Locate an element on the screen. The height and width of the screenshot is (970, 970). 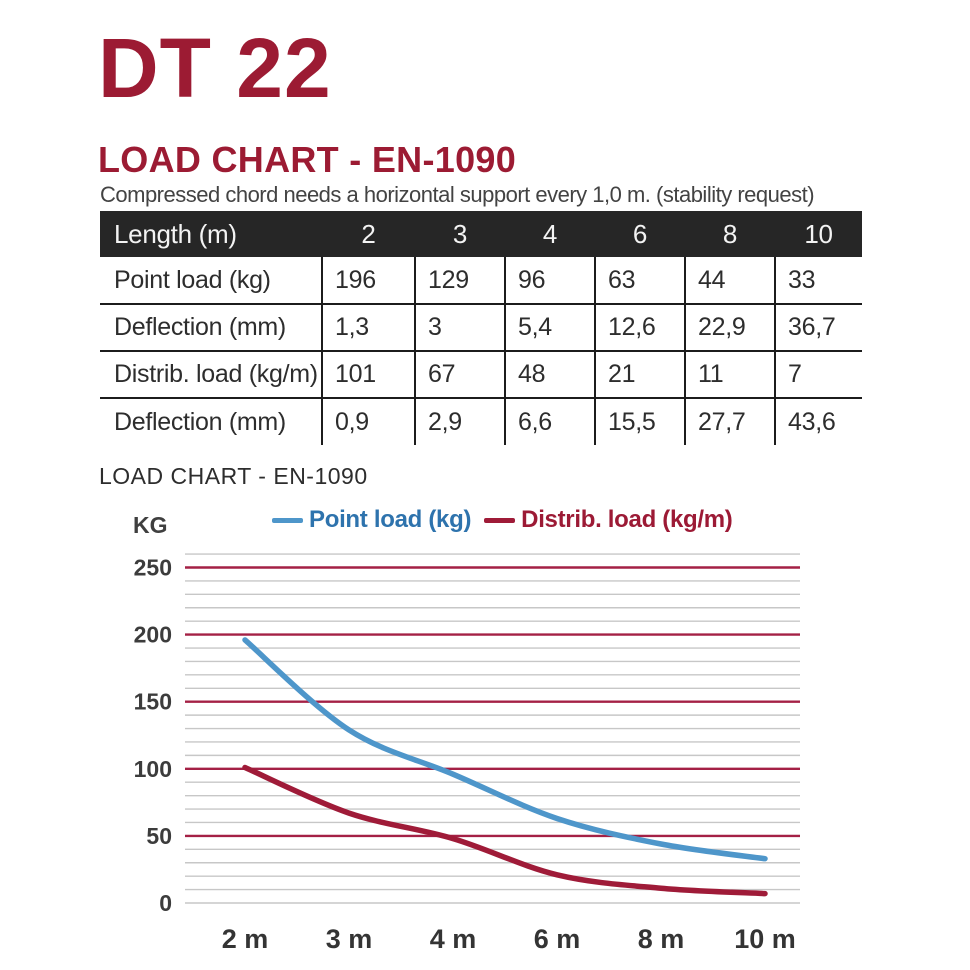
cell: 27,7 is located at coordinates (729, 421).